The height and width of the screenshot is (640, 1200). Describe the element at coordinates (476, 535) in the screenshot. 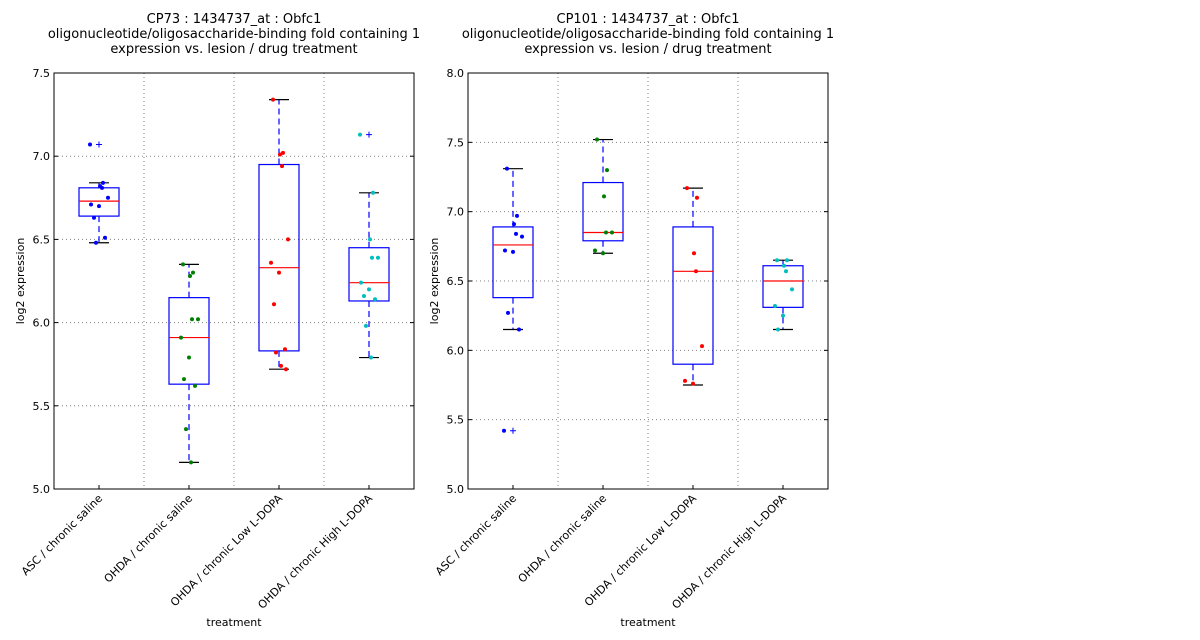

I see `x-tick-label: ASC / chronic saline` at that location.